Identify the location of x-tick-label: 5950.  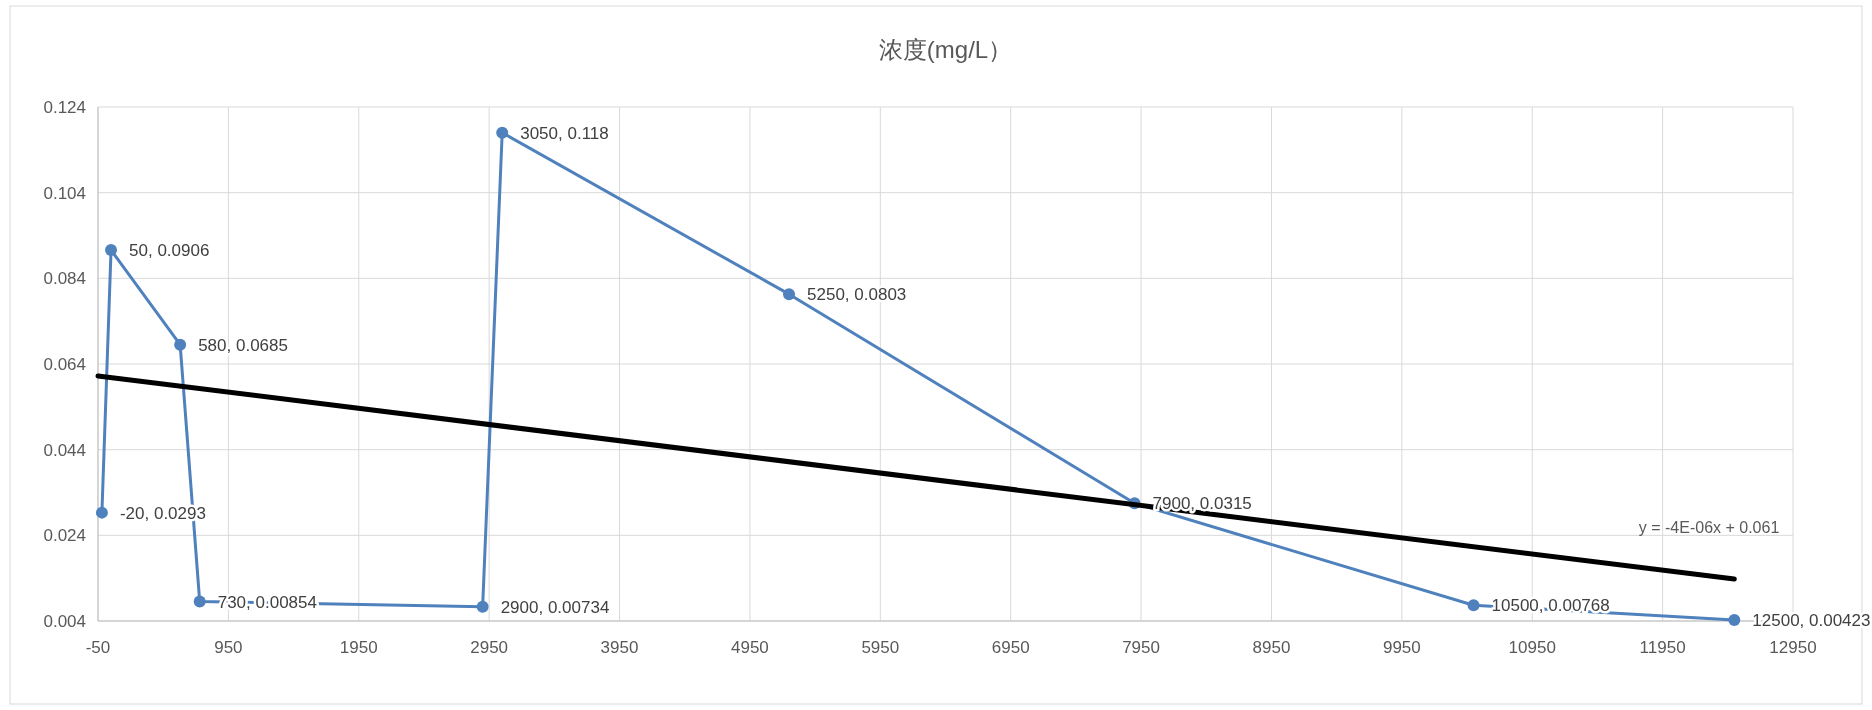
(880, 647).